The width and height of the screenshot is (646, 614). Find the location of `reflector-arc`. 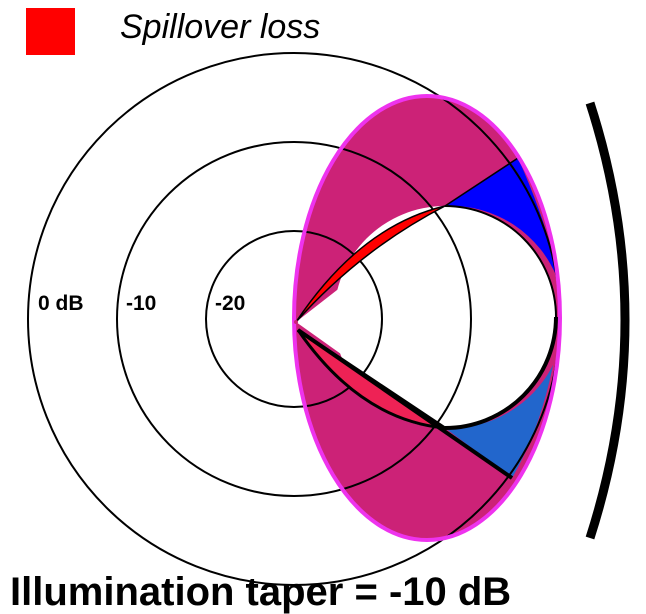

reflector-arc is located at coordinates (607, 320).